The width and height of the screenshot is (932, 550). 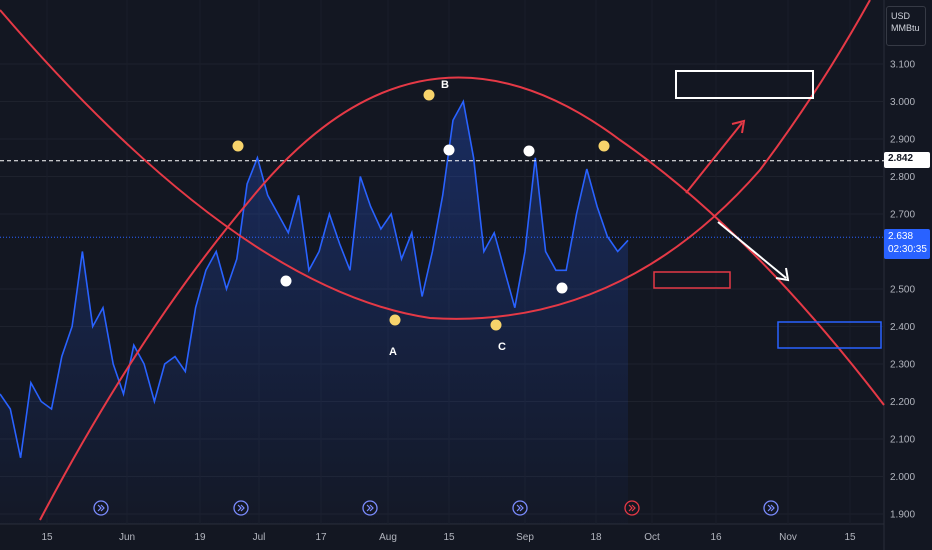 I want to click on point-label-a: A, so click(x=393, y=352).